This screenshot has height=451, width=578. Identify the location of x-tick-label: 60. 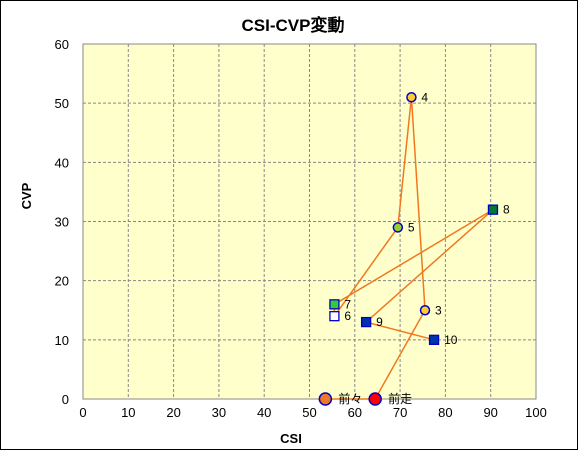
(355, 412).